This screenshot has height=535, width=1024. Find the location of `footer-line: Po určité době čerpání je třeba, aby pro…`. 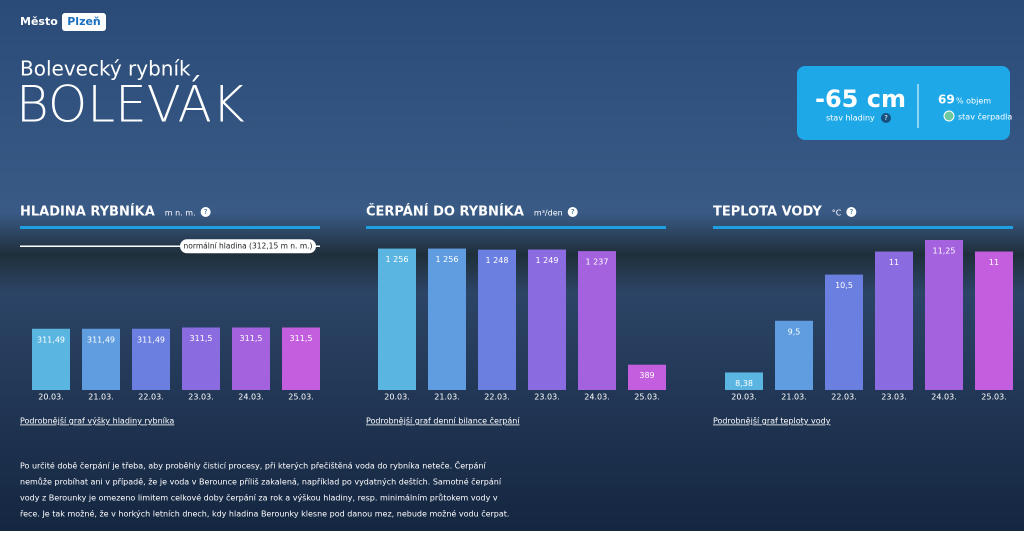

footer-line: Po určité době čerpání je třeba, aby pro… is located at coordinates (253, 465).